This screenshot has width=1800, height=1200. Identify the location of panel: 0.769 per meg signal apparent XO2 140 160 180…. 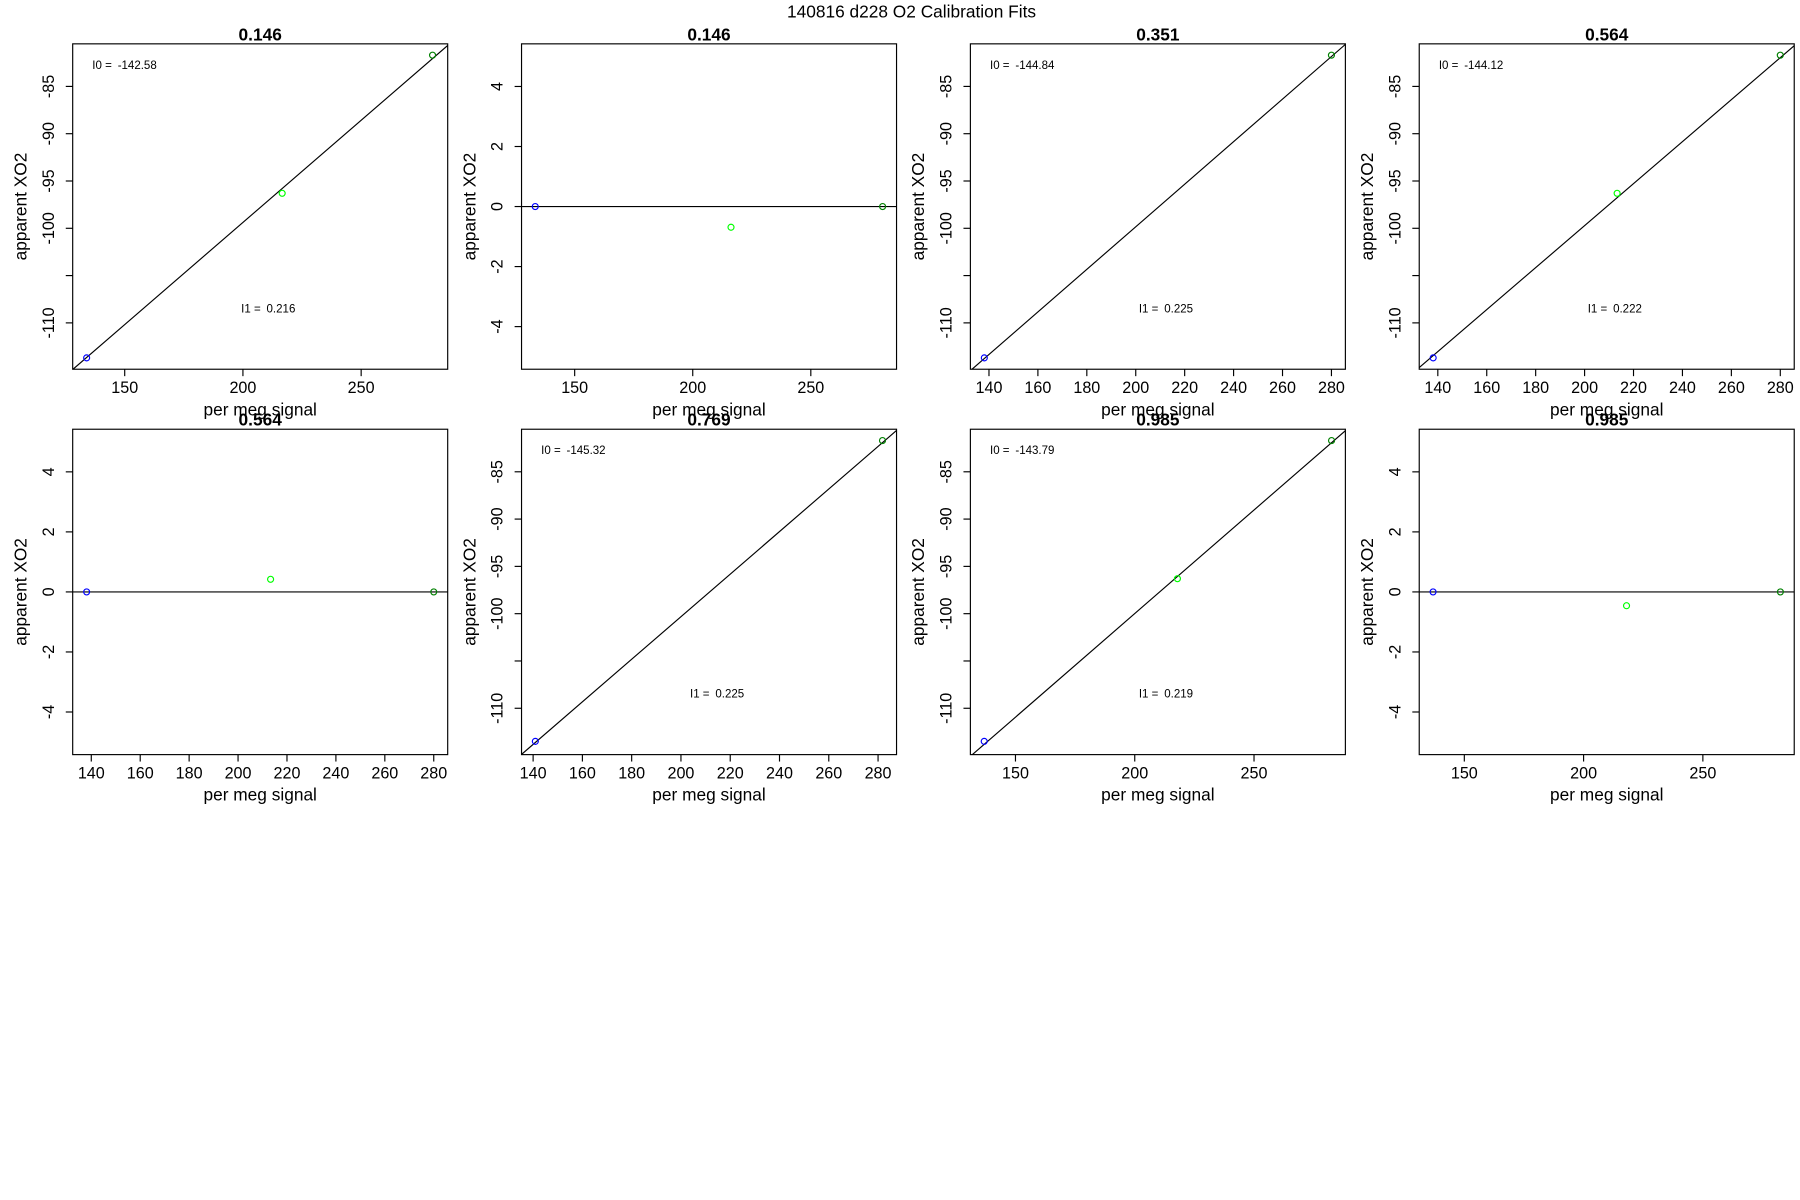
(678, 607).